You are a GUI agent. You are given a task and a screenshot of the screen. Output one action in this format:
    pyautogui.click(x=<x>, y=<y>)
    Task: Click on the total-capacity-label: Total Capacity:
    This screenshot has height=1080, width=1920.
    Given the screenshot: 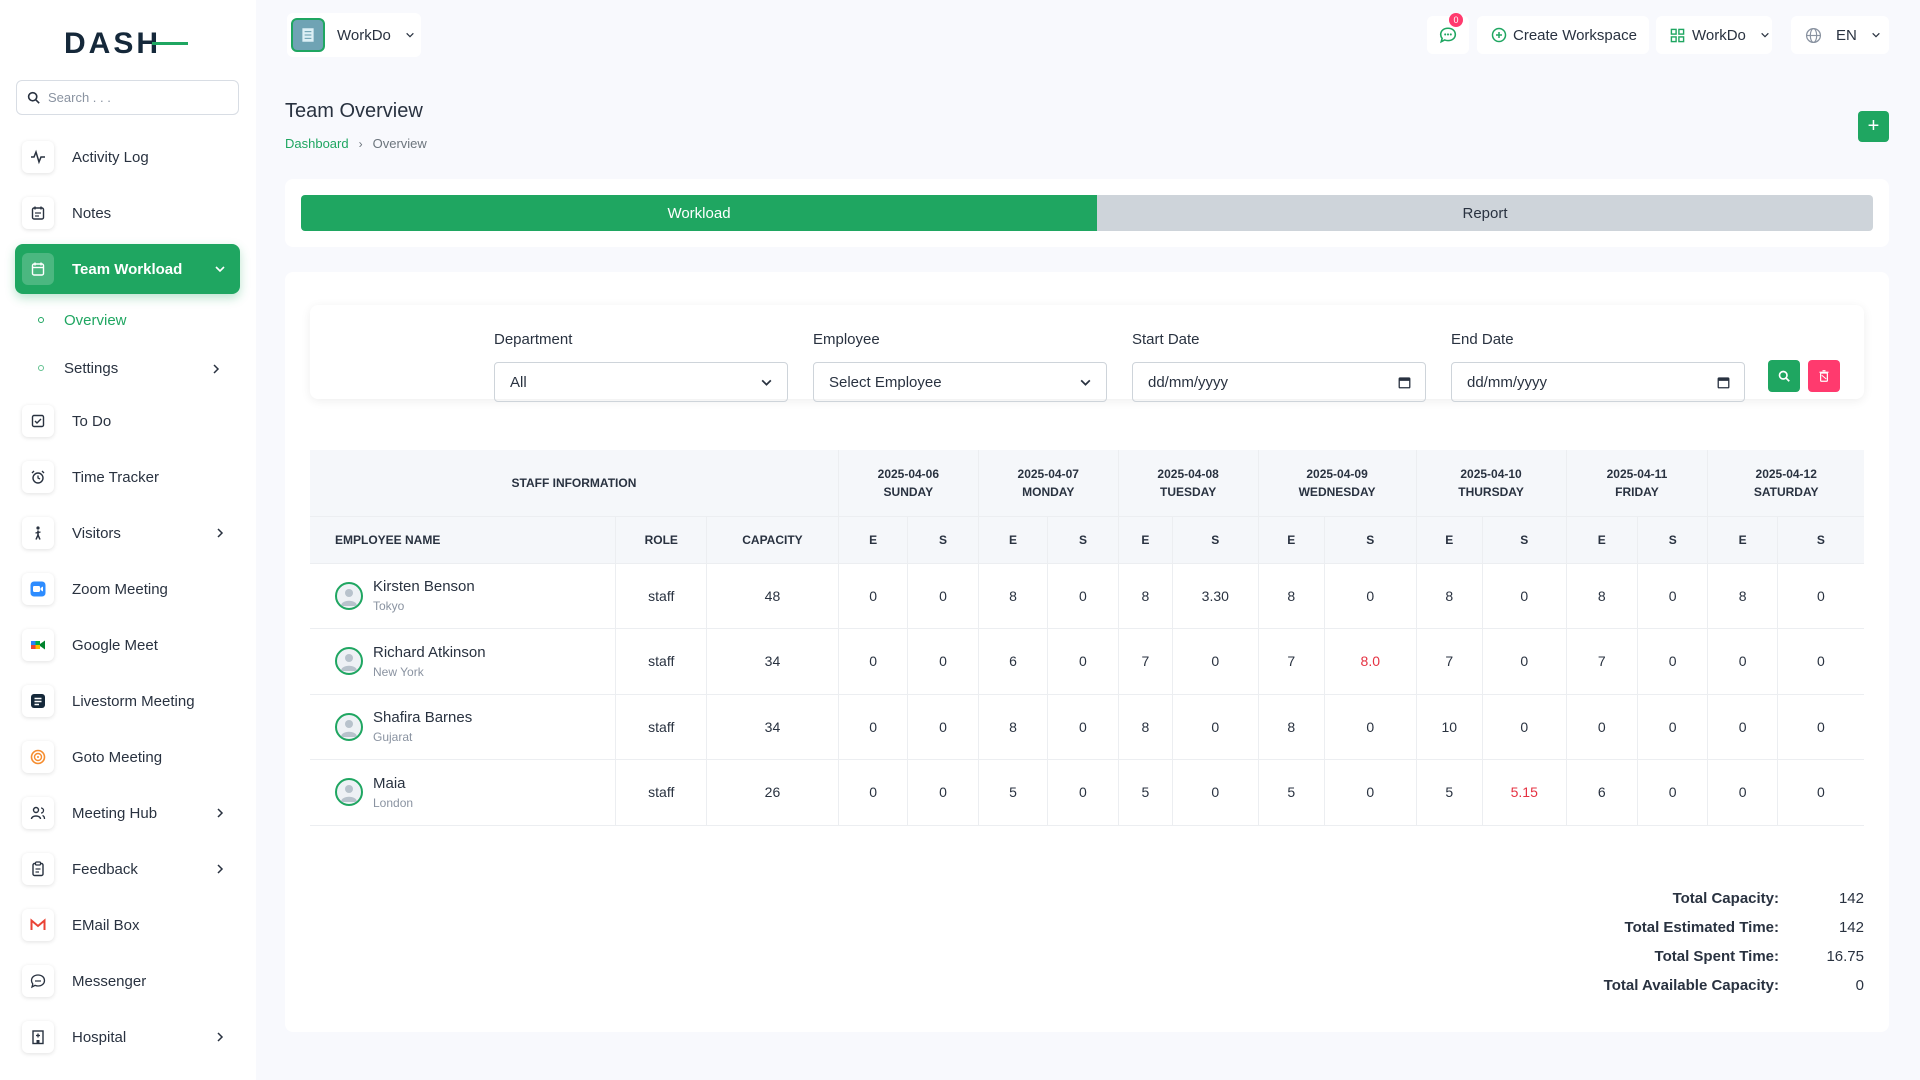 What is the action you would take?
    pyautogui.click(x=1725, y=898)
    